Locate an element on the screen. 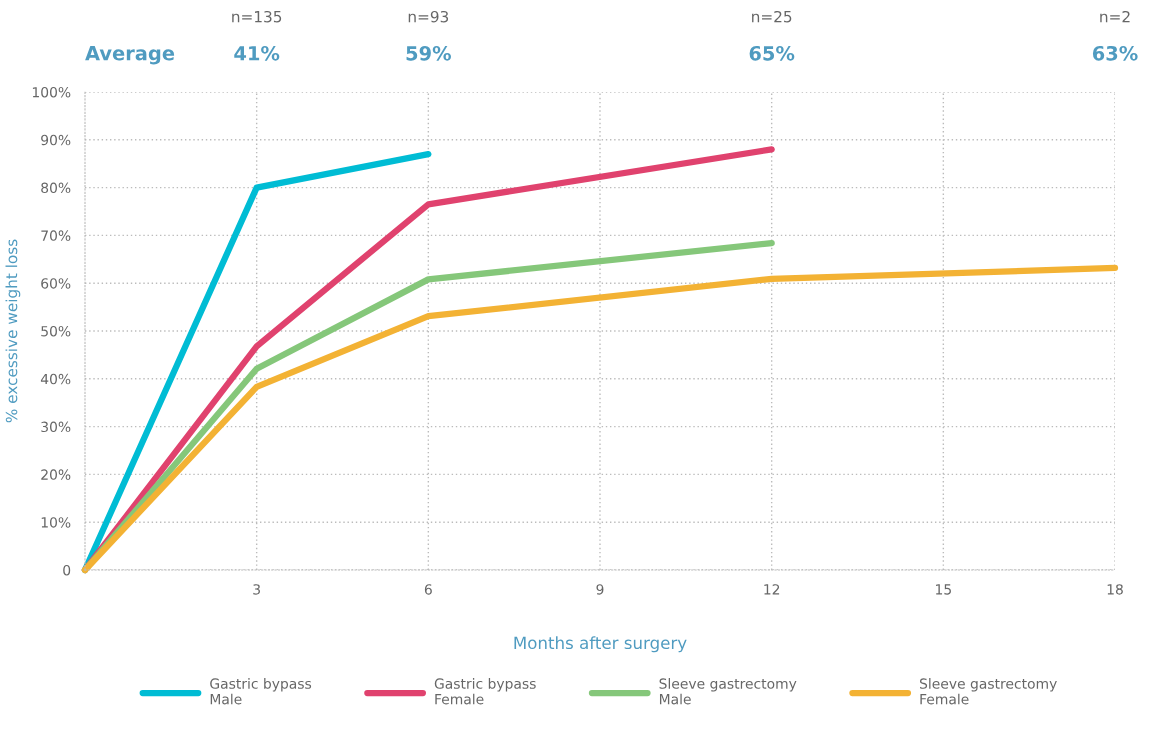 This screenshot has height=742, width=1155. text: n=2 is located at coordinates (1115, 16).